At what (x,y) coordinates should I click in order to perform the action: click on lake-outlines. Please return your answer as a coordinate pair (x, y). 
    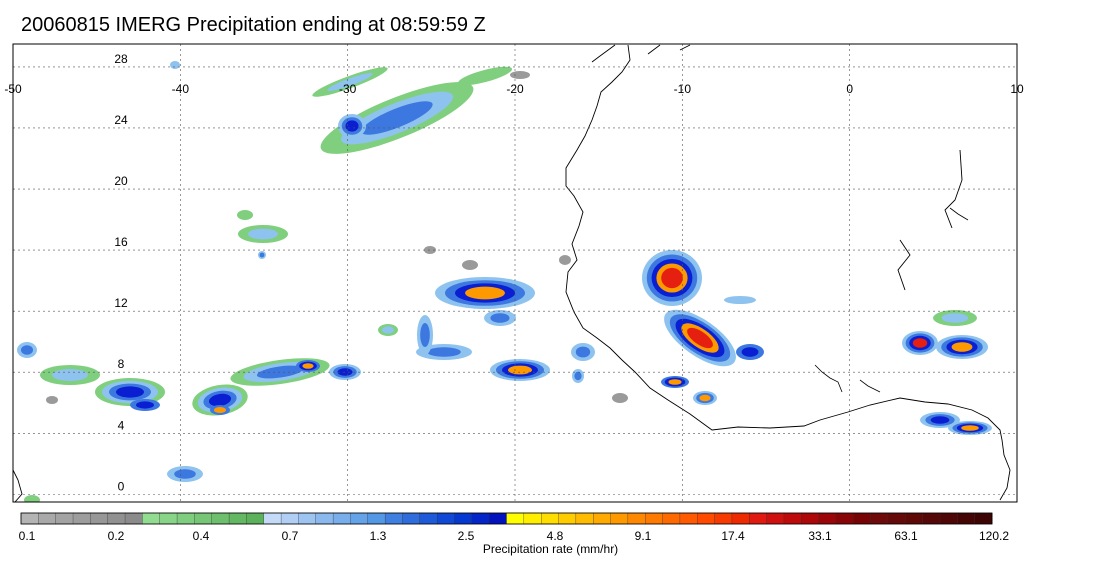
    Looking at the image, I should click on (891, 300).